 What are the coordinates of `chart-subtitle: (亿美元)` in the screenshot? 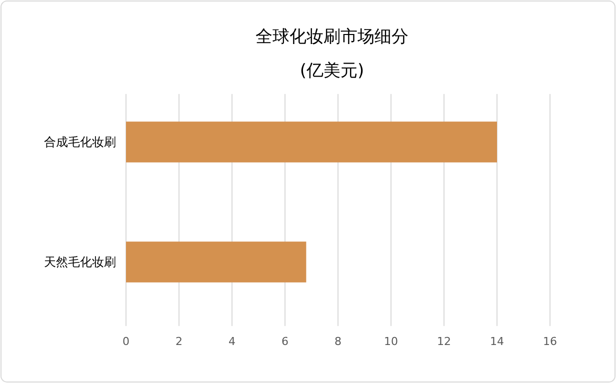 It's located at (332, 71).